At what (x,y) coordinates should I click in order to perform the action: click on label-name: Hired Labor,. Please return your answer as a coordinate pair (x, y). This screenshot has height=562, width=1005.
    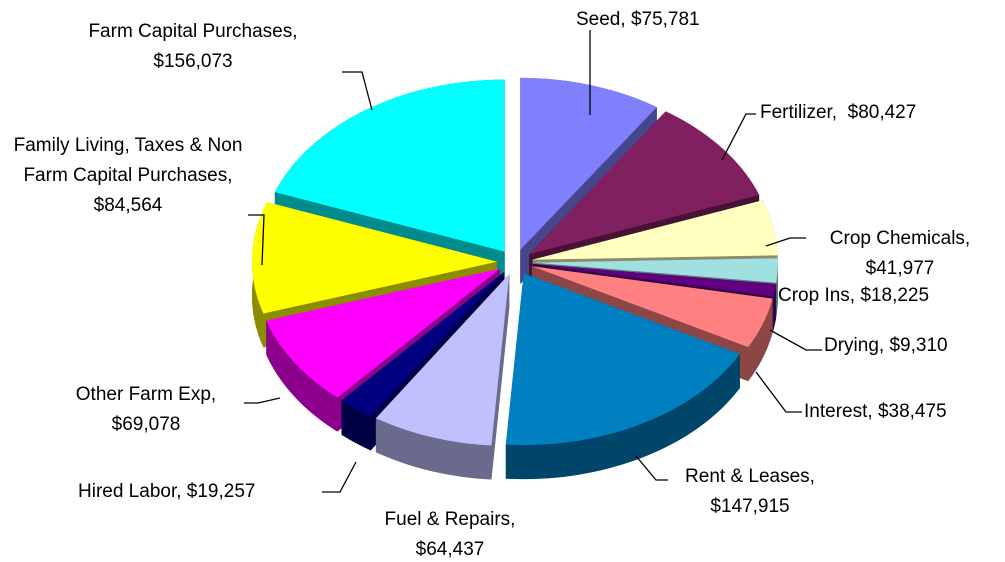
    Looking at the image, I should click on (130, 491).